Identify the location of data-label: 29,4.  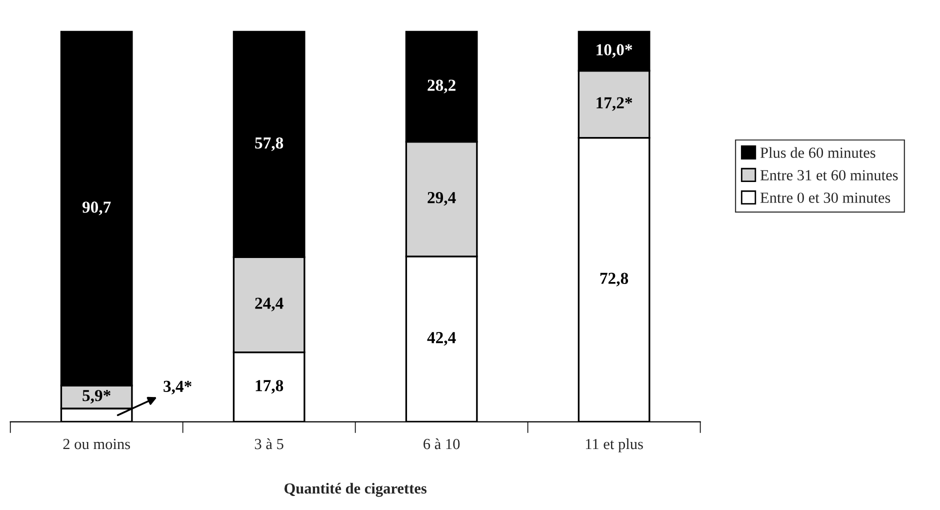
(442, 199).